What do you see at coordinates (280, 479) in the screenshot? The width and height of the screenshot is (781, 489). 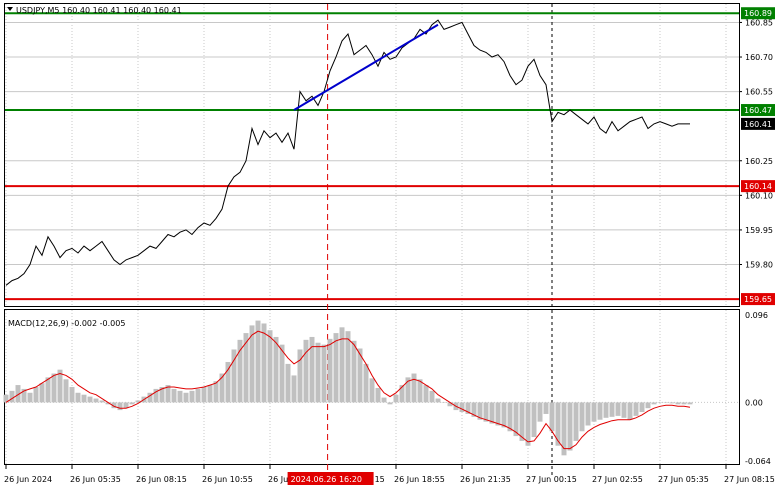 I see `time-tick-label: 26 Jun` at bounding box center [280, 479].